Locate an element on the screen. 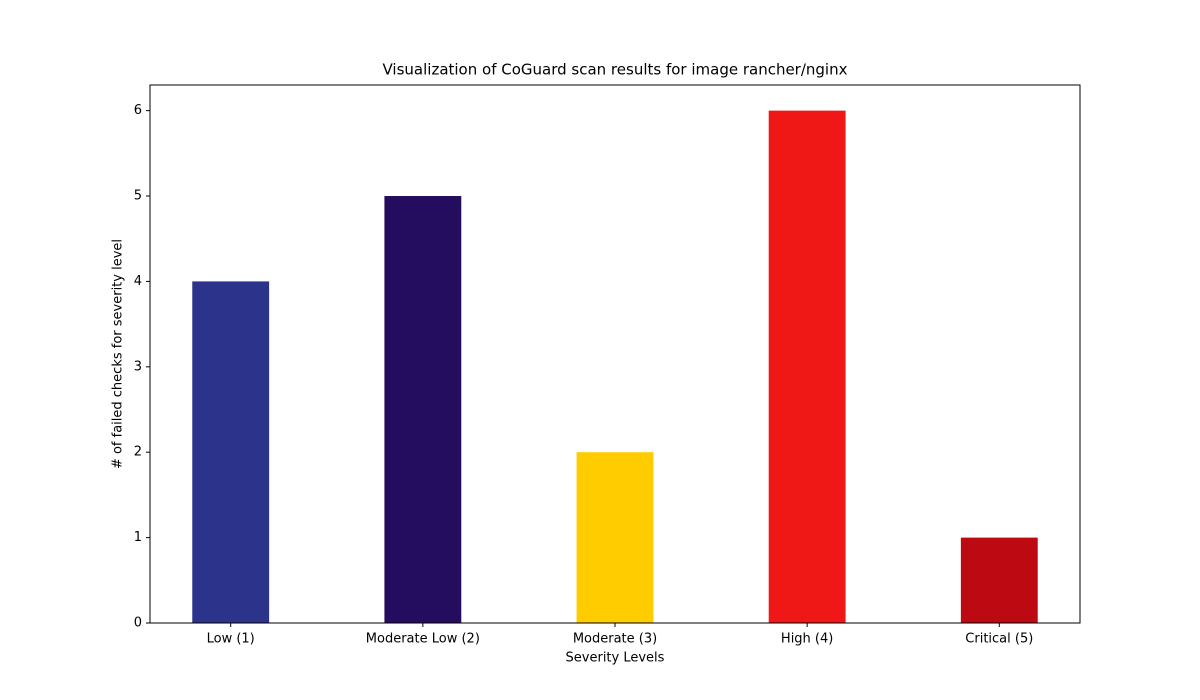 The height and width of the screenshot is (700, 1200). x-tick-label: Moderate (3) is located at coordinates (615, 639).